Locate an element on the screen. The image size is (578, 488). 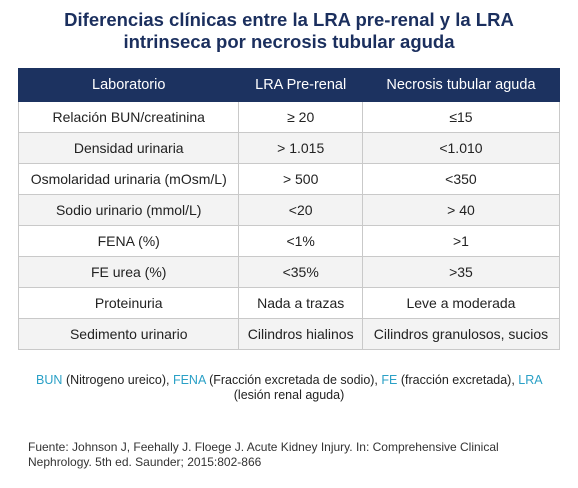
table-row: Osmolaridad urinaria (mOsm/L) > 500 <350 is located at coordinates (289, 179).